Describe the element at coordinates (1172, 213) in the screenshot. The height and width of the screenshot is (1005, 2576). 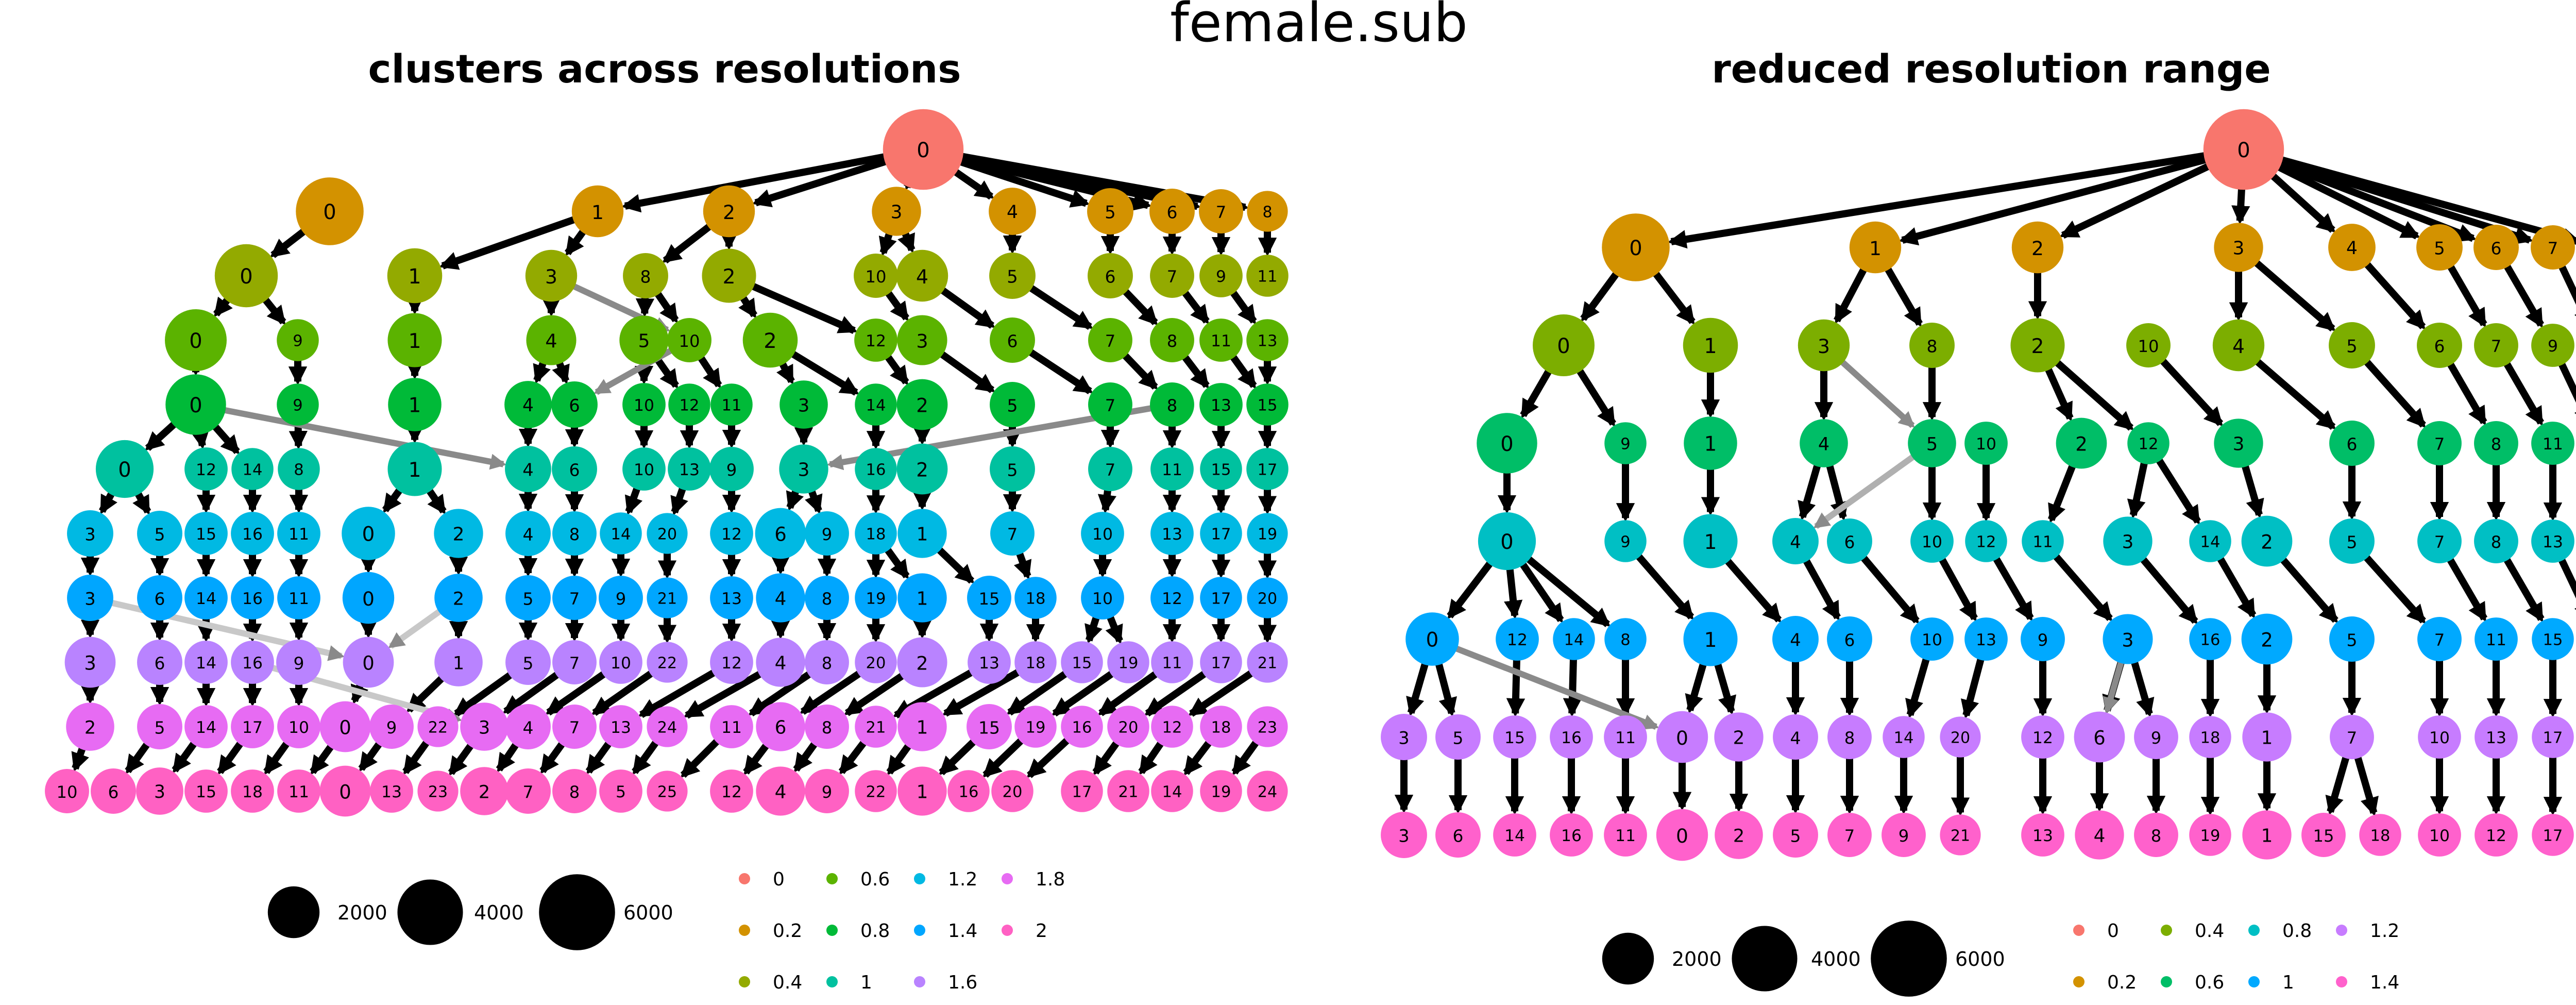
I see `cluster-node-label: 6` at that location.